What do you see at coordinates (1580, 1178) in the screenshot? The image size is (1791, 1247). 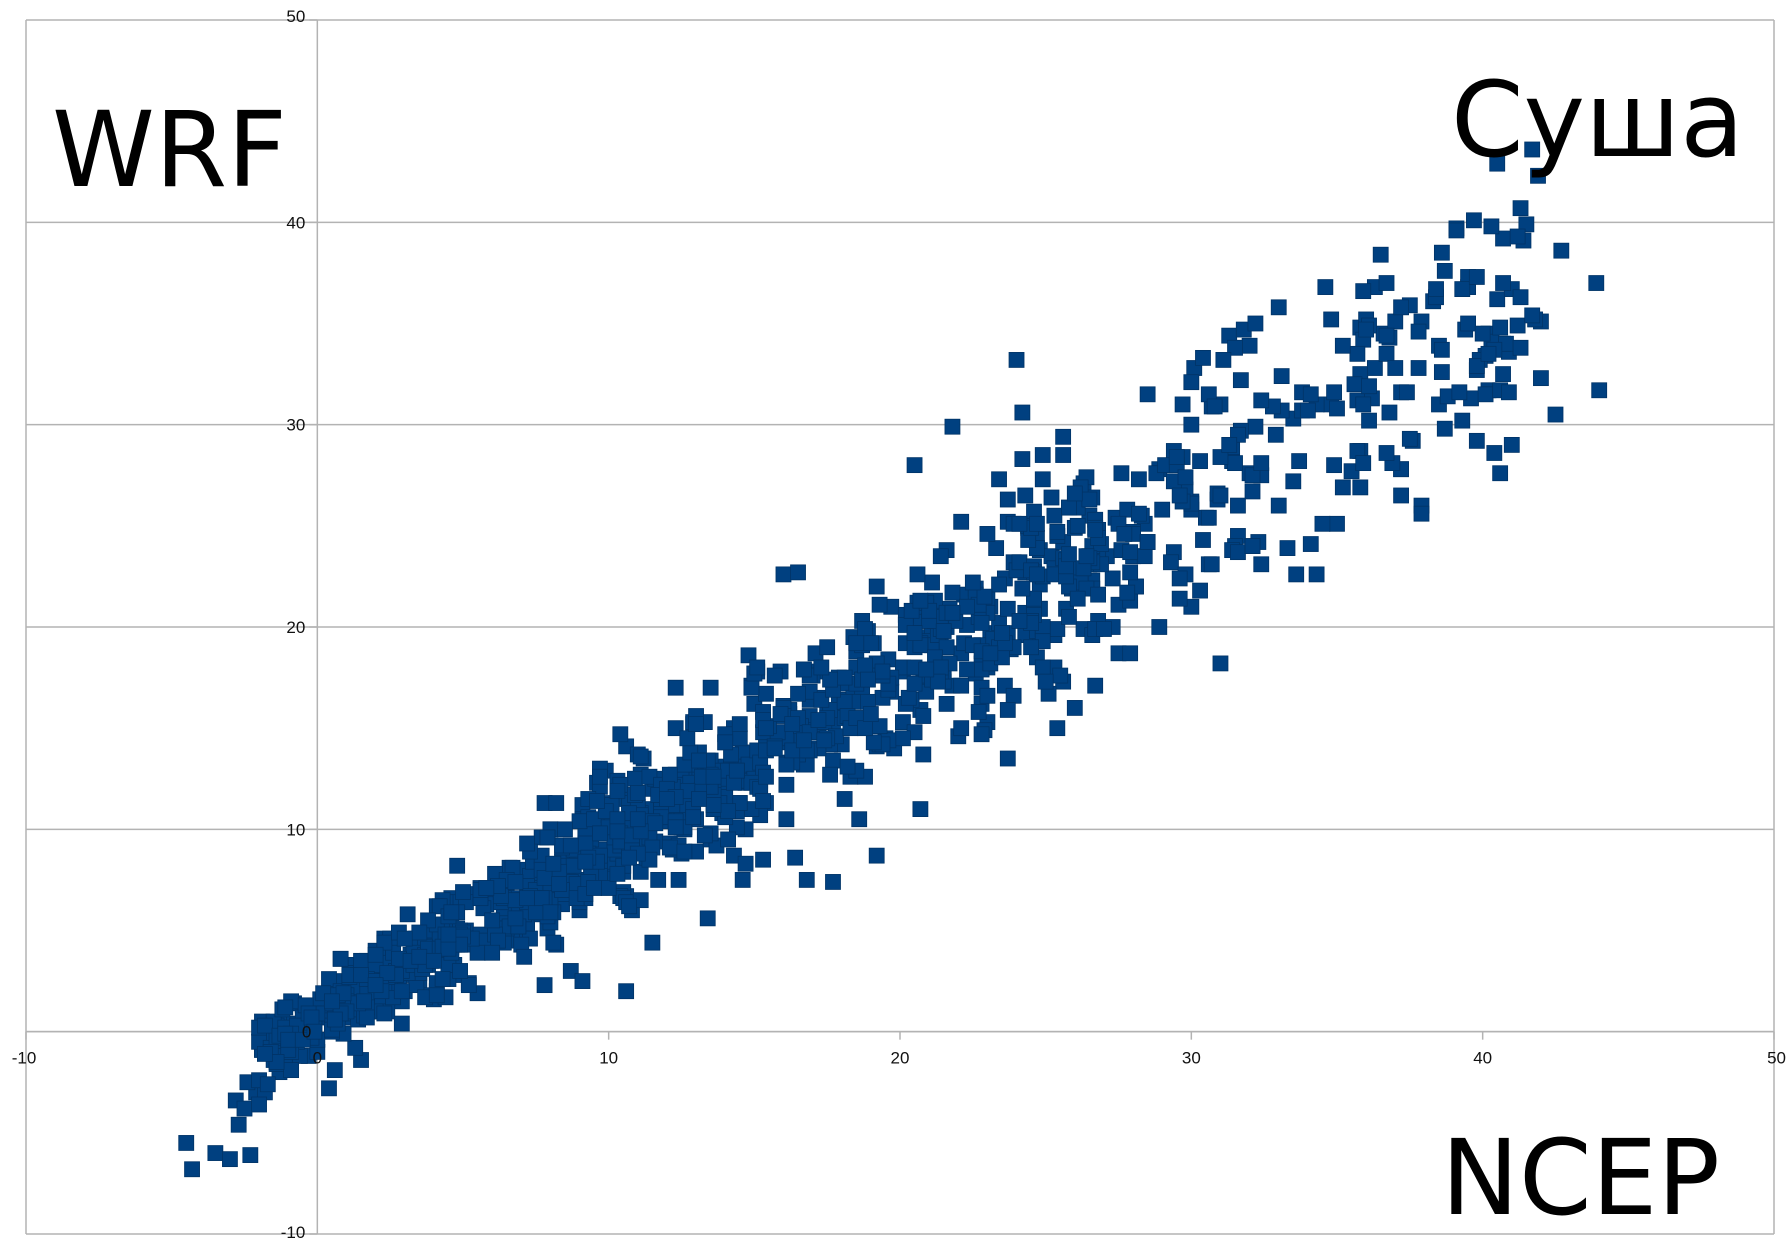 I see `x-axis-label: NCEP` at bounding box center [1580, 1178].